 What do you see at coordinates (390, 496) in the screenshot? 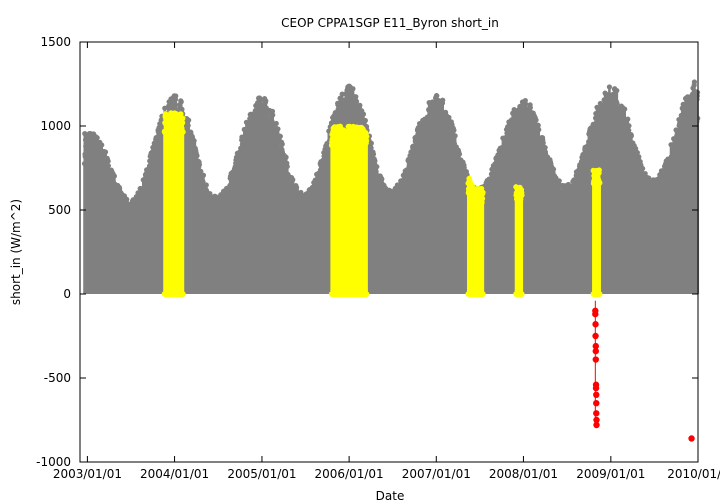
I see `x-axis-label: Date` at bounding box center [390, 496].